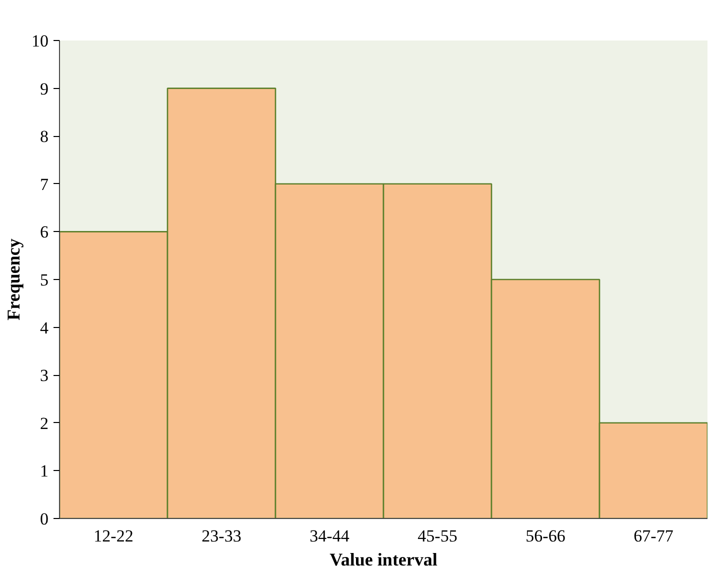 Image resolution: width=723 pixels, height=574 pixels. I want to click on x-tick-label: 56-66, so click(546, 536).